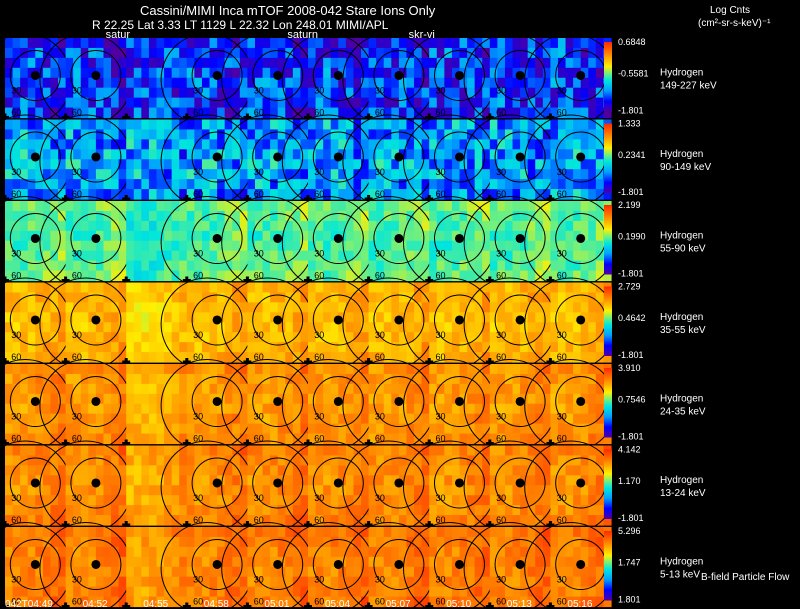 This screenshot has height=609, width=800. What do you see at coordinates (337, 604) in the screenshot?
I see `time-label: 05:04` at bounding box center [337, 604].